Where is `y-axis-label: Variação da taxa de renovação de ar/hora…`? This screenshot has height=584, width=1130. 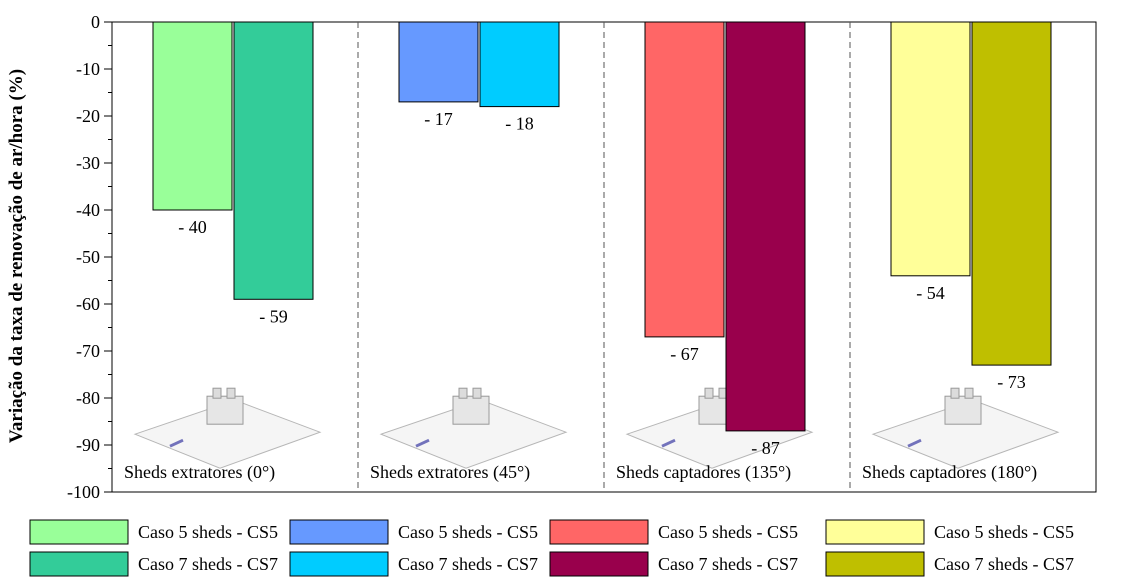
y-axis-label: Variação da taxa de renovação de ar/hora… is located at coordinates (16, 256).